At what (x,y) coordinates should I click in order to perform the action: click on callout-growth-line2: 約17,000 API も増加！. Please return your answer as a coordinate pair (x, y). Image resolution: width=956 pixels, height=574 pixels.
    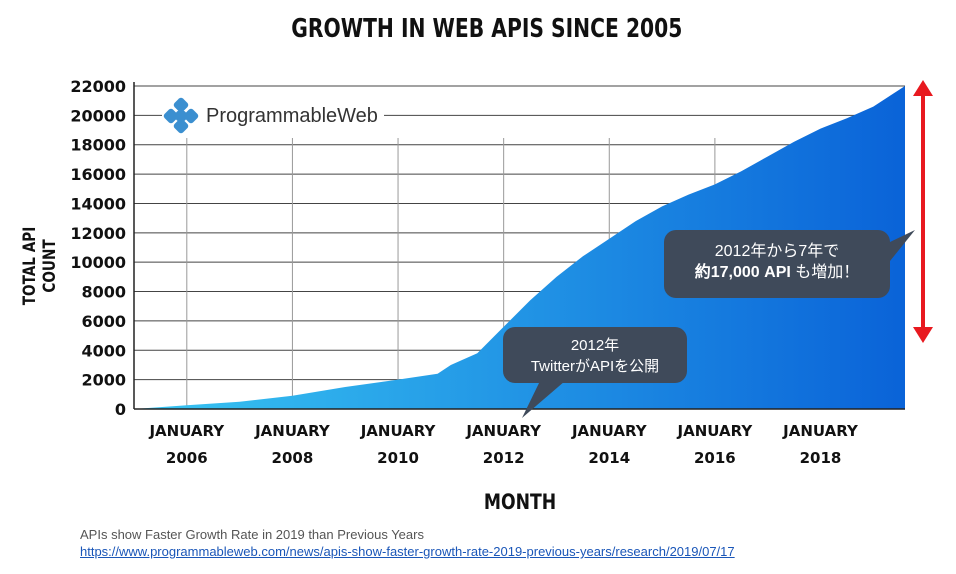
    Looking at the image, I should click on (777, 272).